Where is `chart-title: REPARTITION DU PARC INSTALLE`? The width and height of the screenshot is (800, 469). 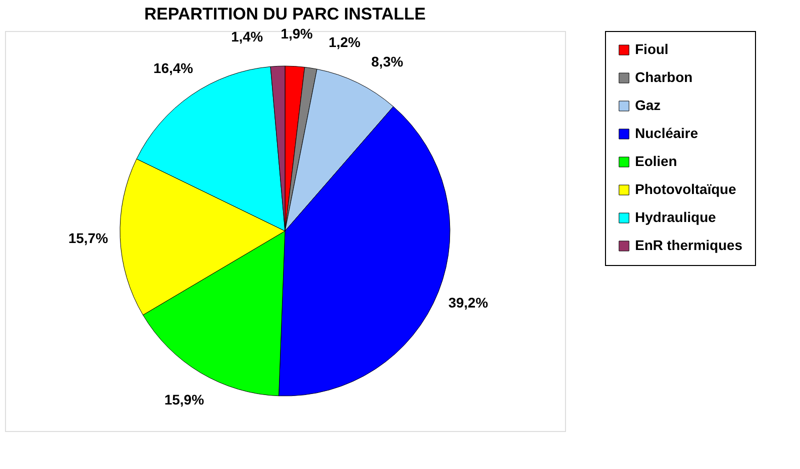 chart-title: REPARTITION DU PARC INSTALLE is located at coordinates (285, 14).